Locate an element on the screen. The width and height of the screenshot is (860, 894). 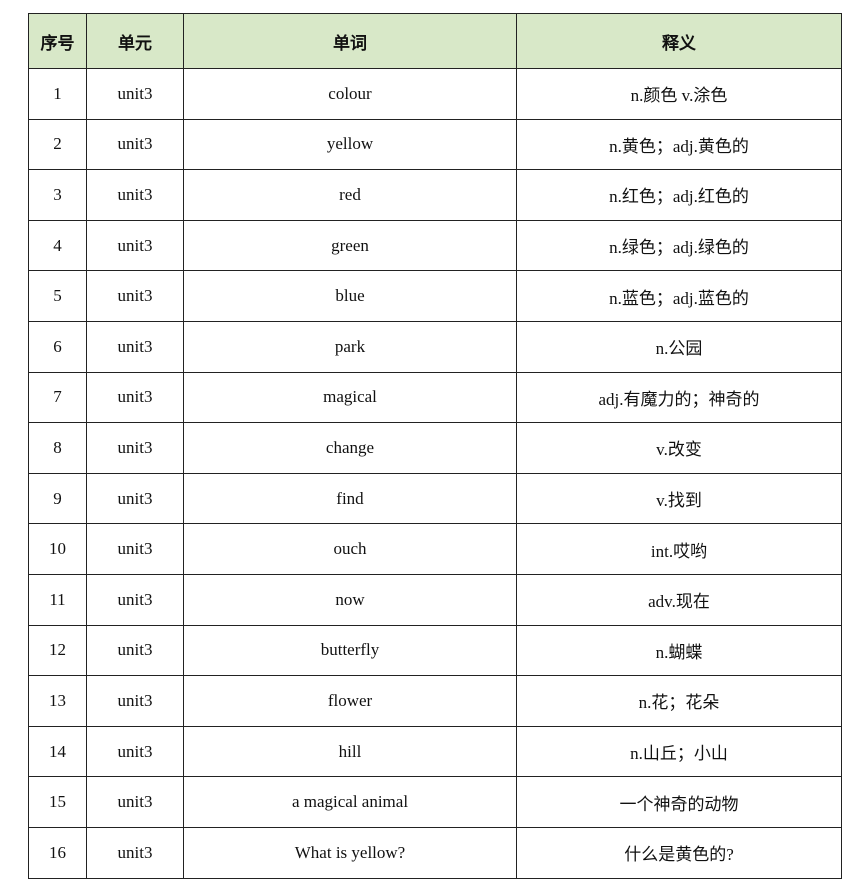
table-row: 7 unit3 magical adj.有魔力的；神奇的 is located at coordinates (435, 397).